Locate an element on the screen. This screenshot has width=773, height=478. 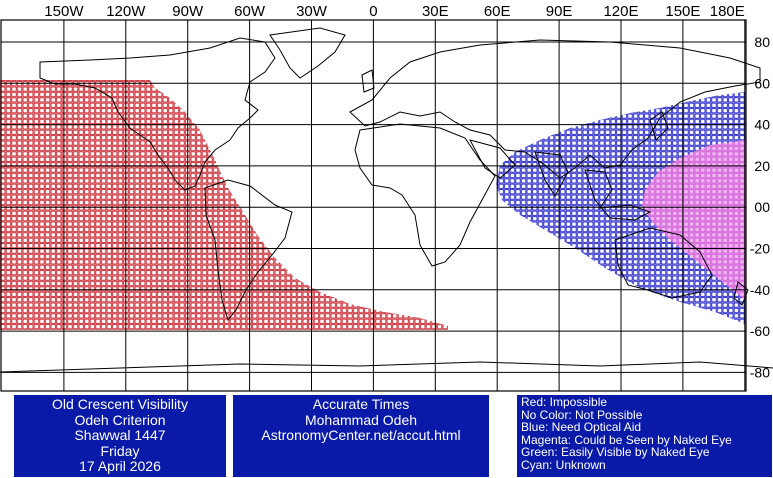
legend-cyan: Cyan: Unknown is located at coordinates (563, 464).